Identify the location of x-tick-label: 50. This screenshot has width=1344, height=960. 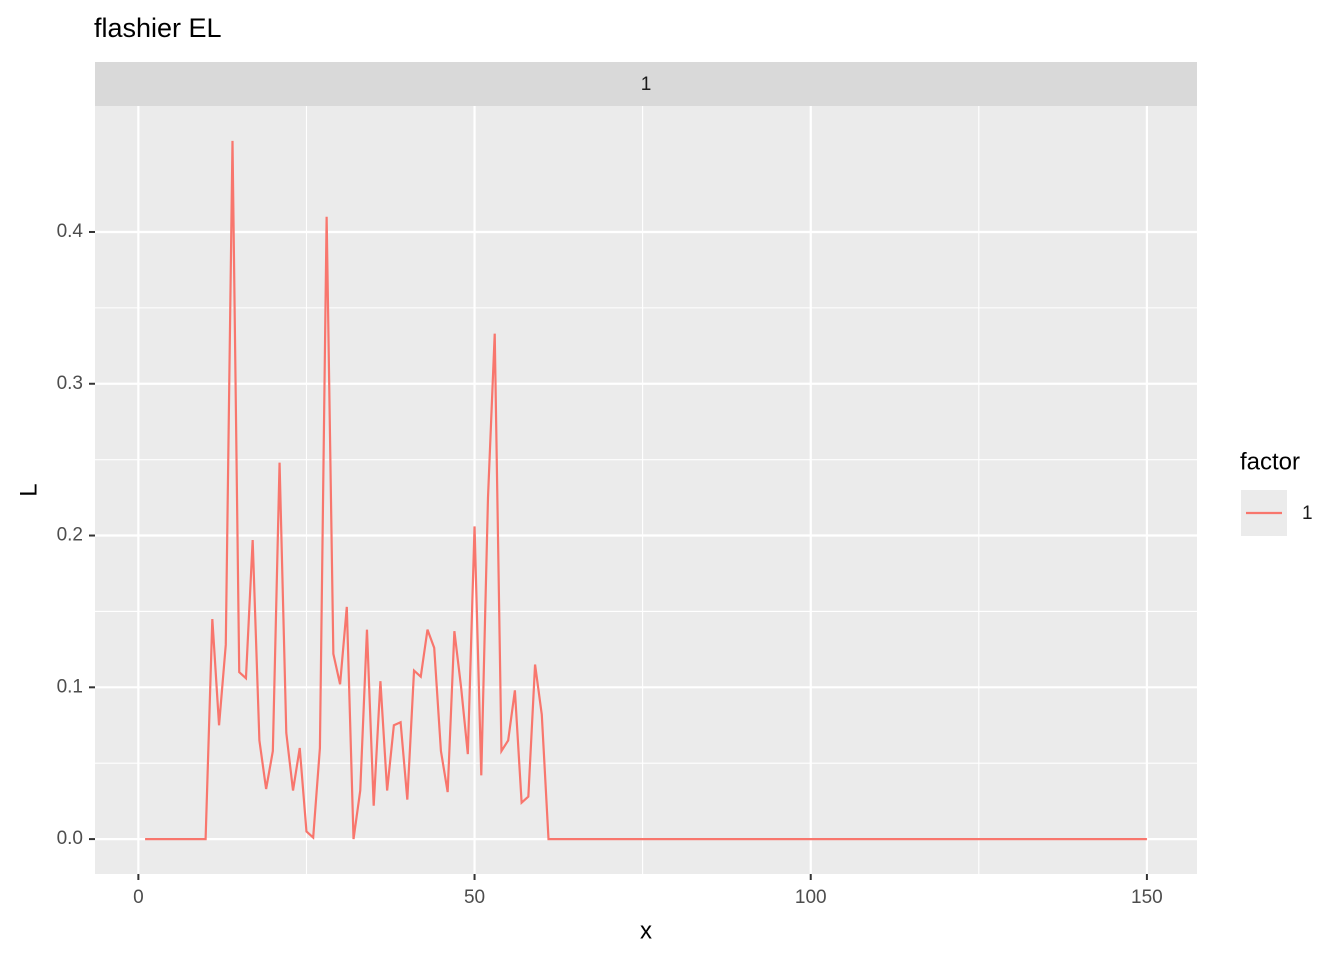
(474, 897).